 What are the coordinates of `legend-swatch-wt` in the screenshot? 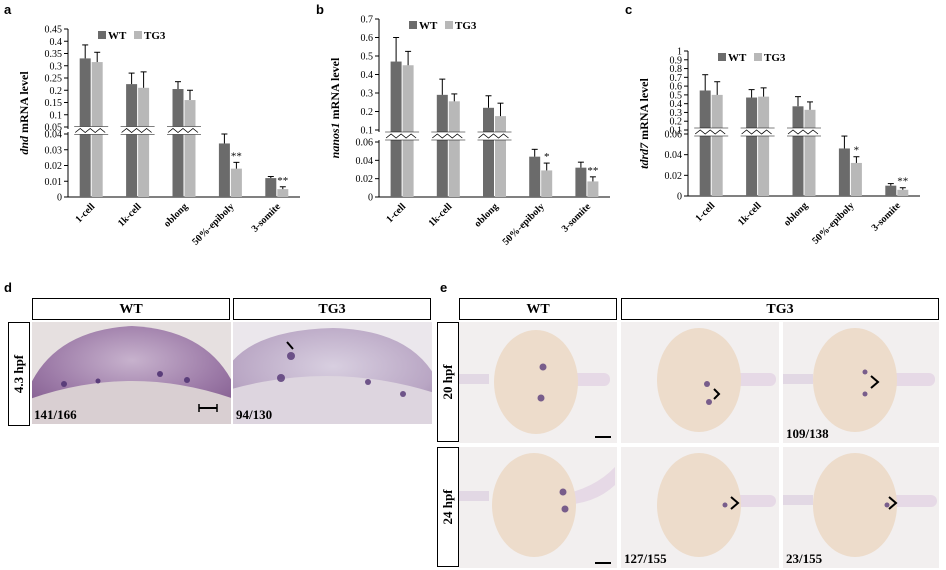 It's located at (413, 25).